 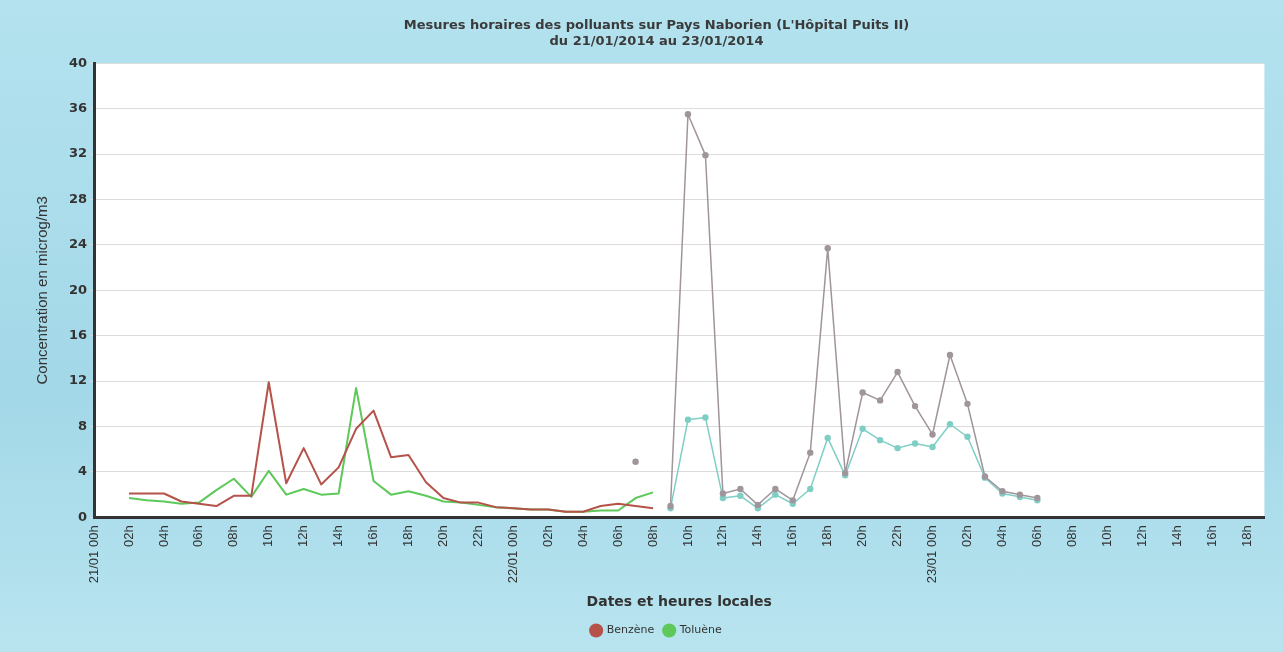 What do you see at coordinates (78, 62) in the screenshot?
I see `y-tick-label: 40` at bounding box center [78, 62].